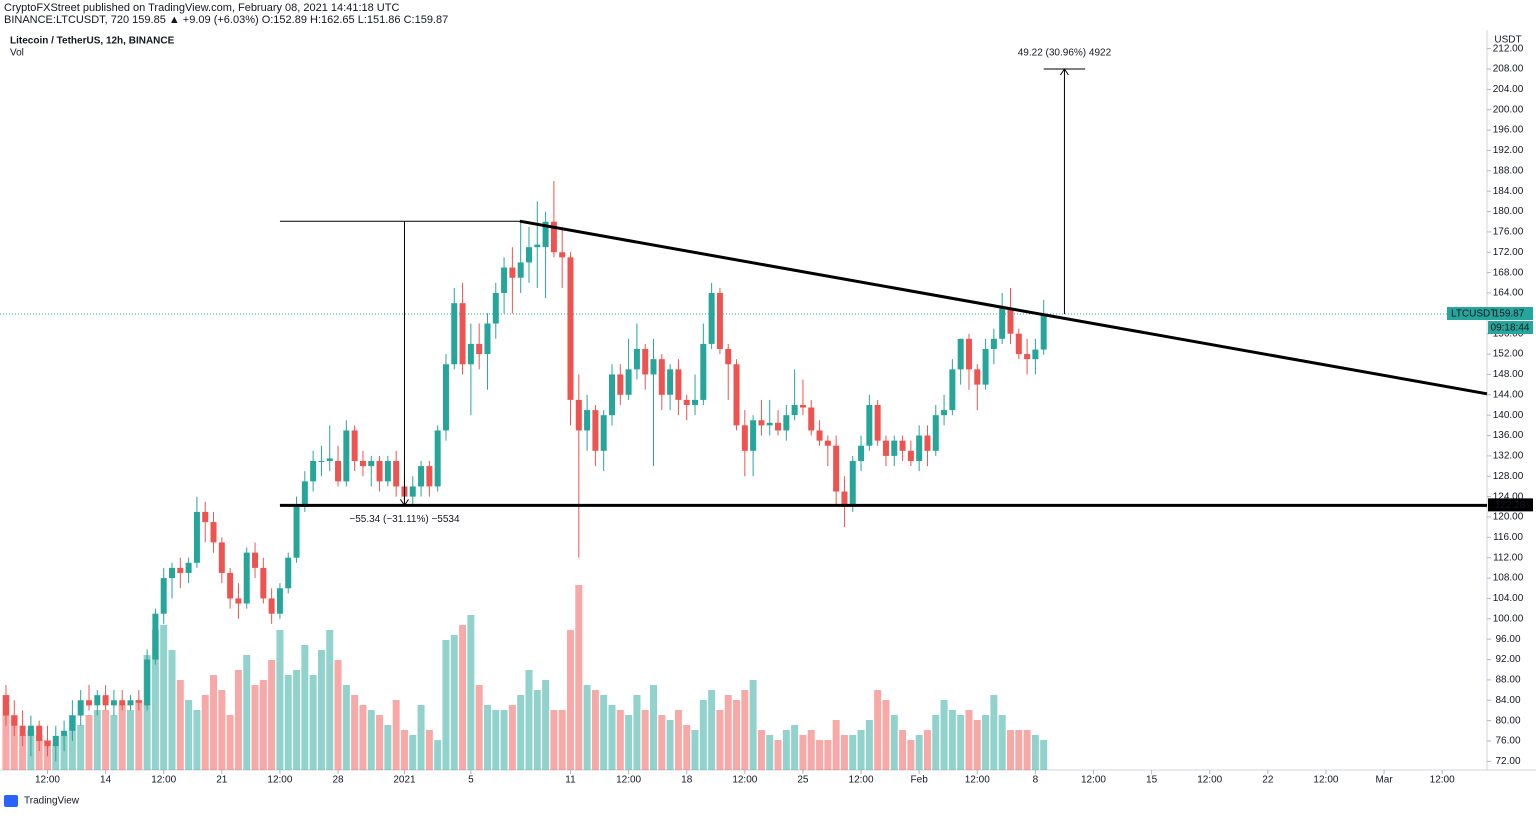  What do you see at coordinates (338, 780) in the screenshot?
I see `x-tick-label: 28` at bounding box center [338, 780].